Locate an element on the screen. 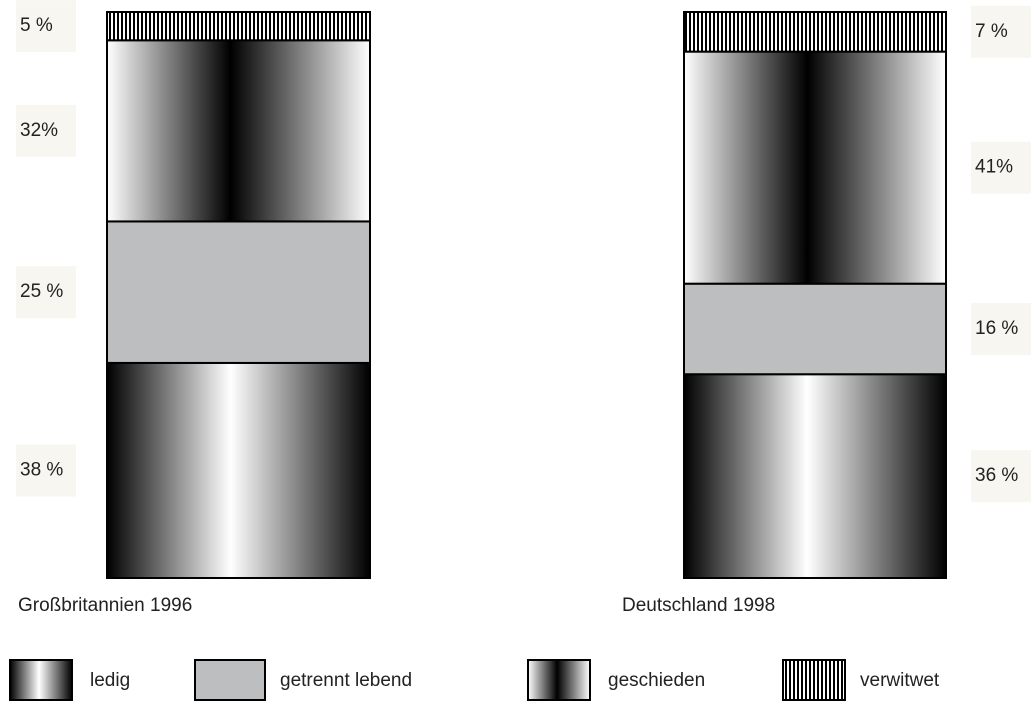  value-label: 25 % is located at coordinates (41, 291).